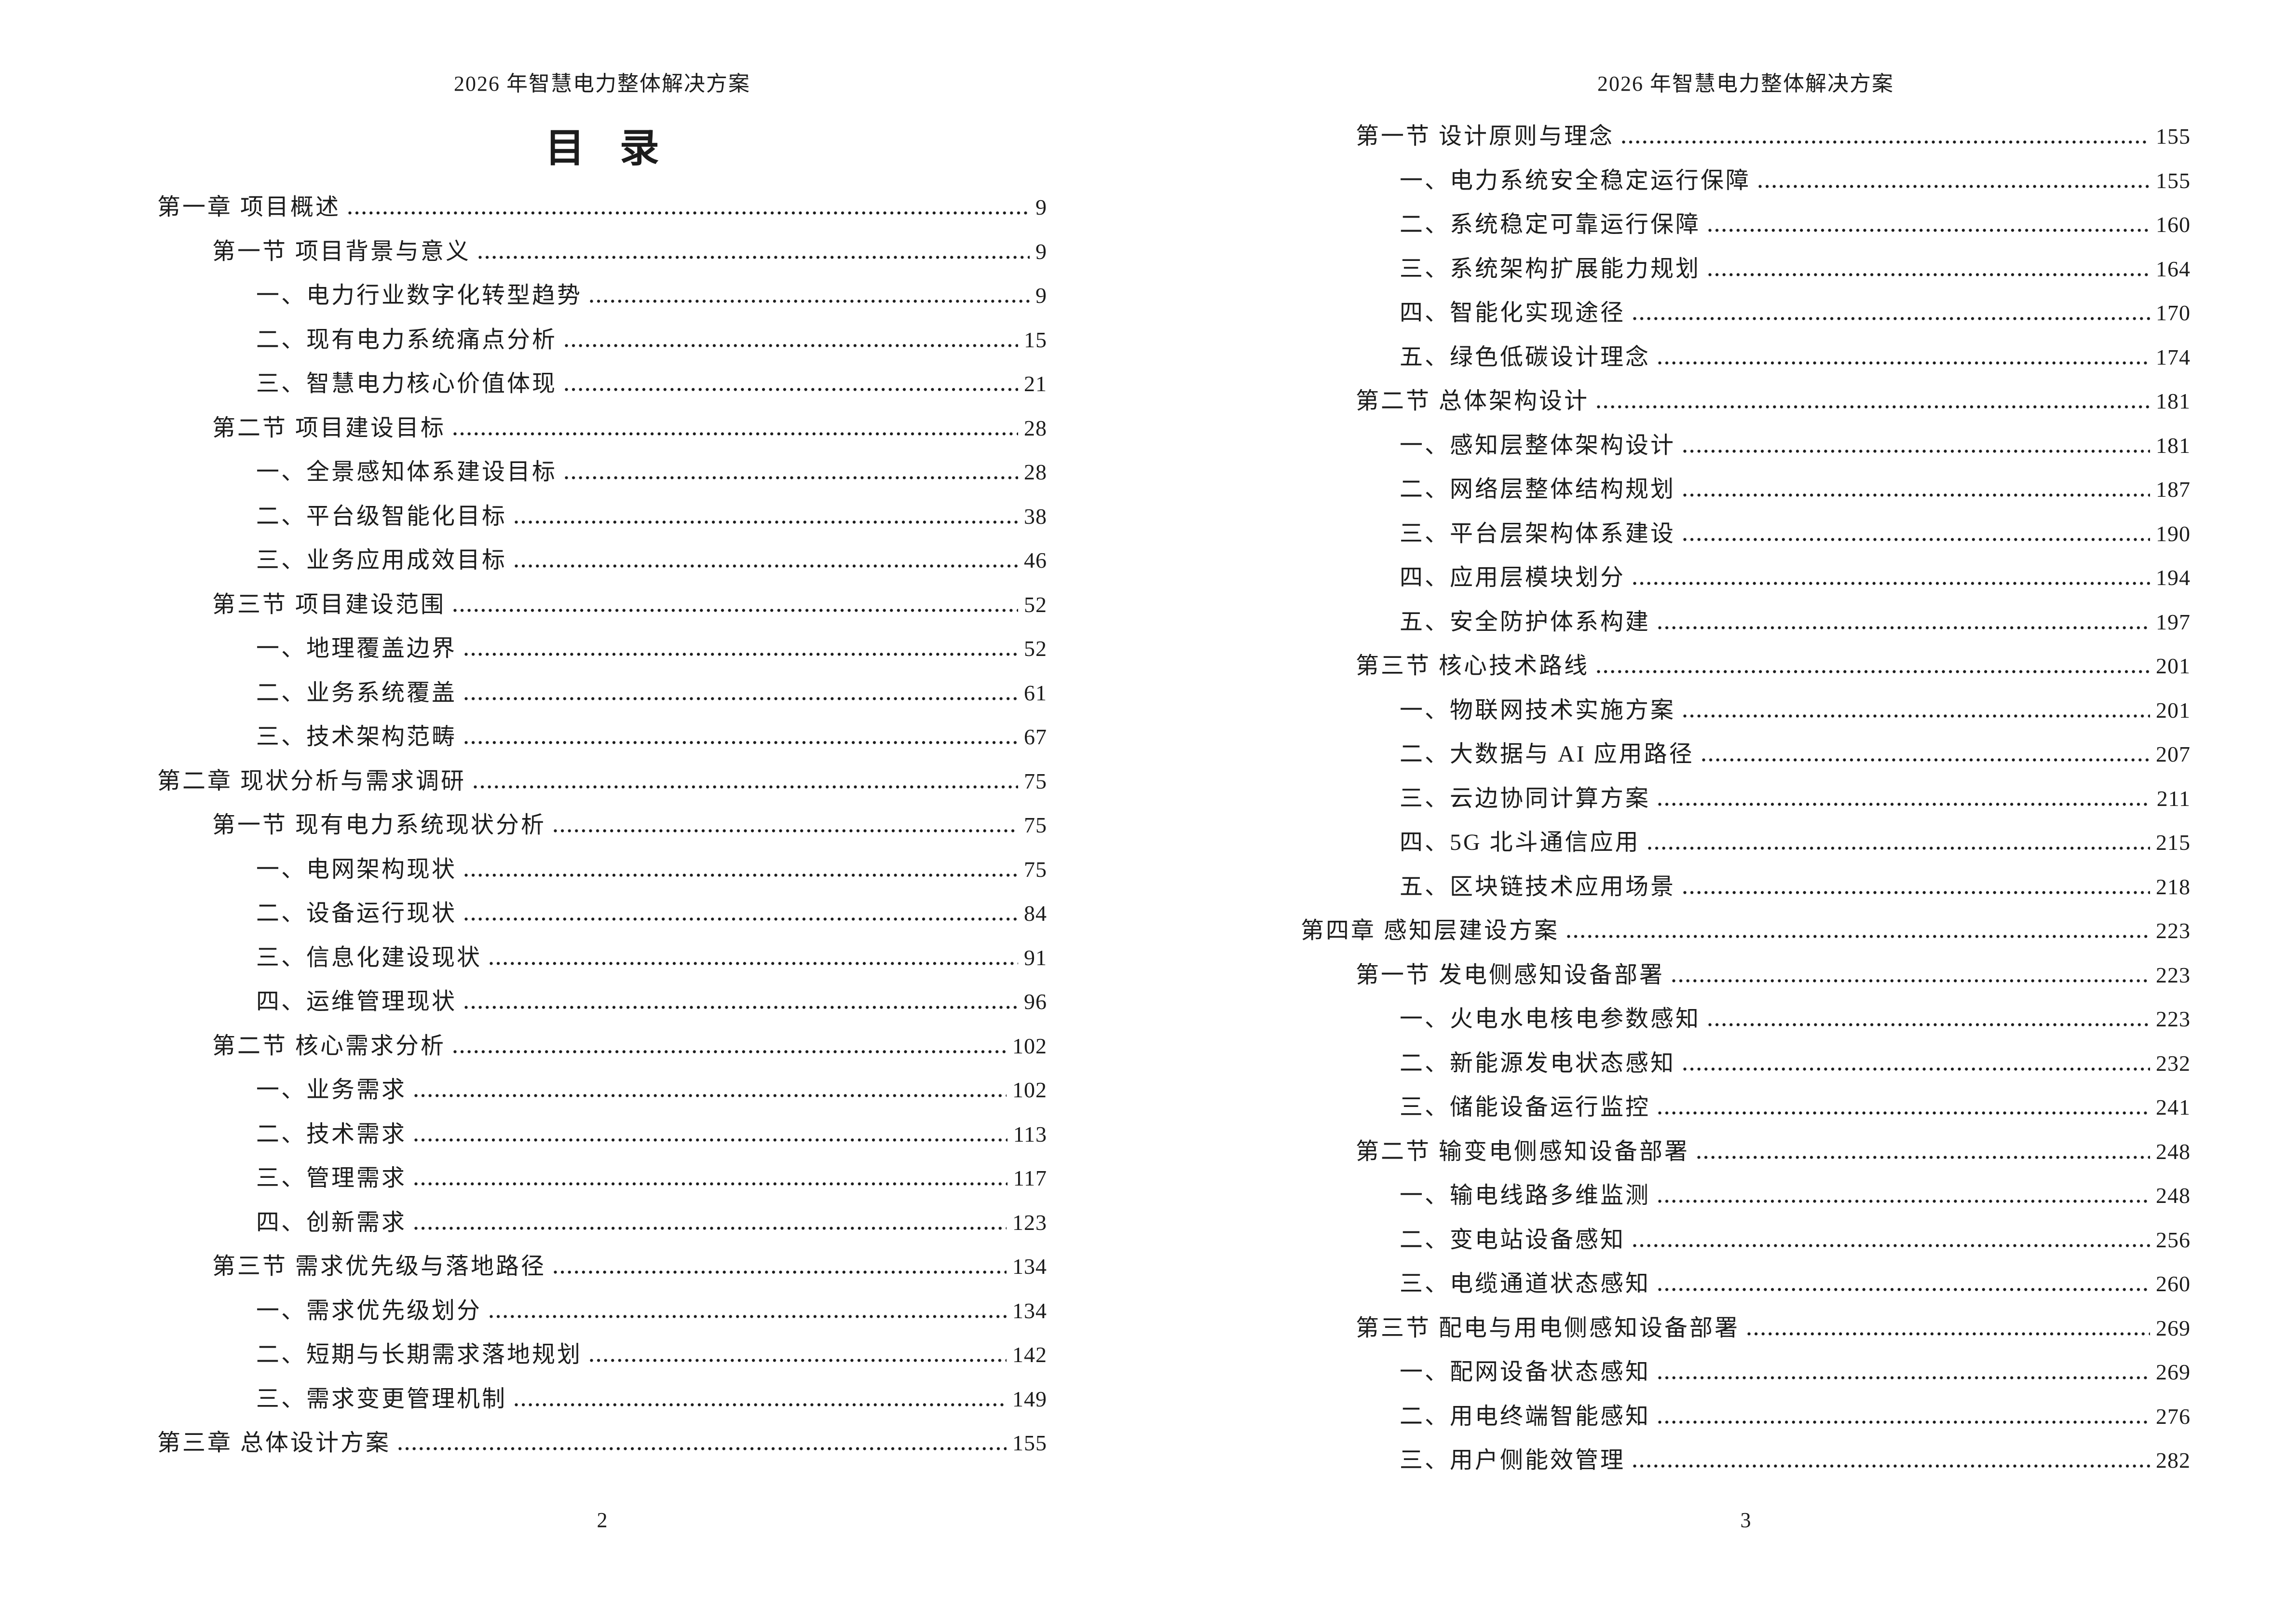 This screenshot has height=1624, width=2287. Describe the element at coordinates (602, 560) in the screenshot. I see `toc-entry: 三、业务应用成效目标 46` at that location.